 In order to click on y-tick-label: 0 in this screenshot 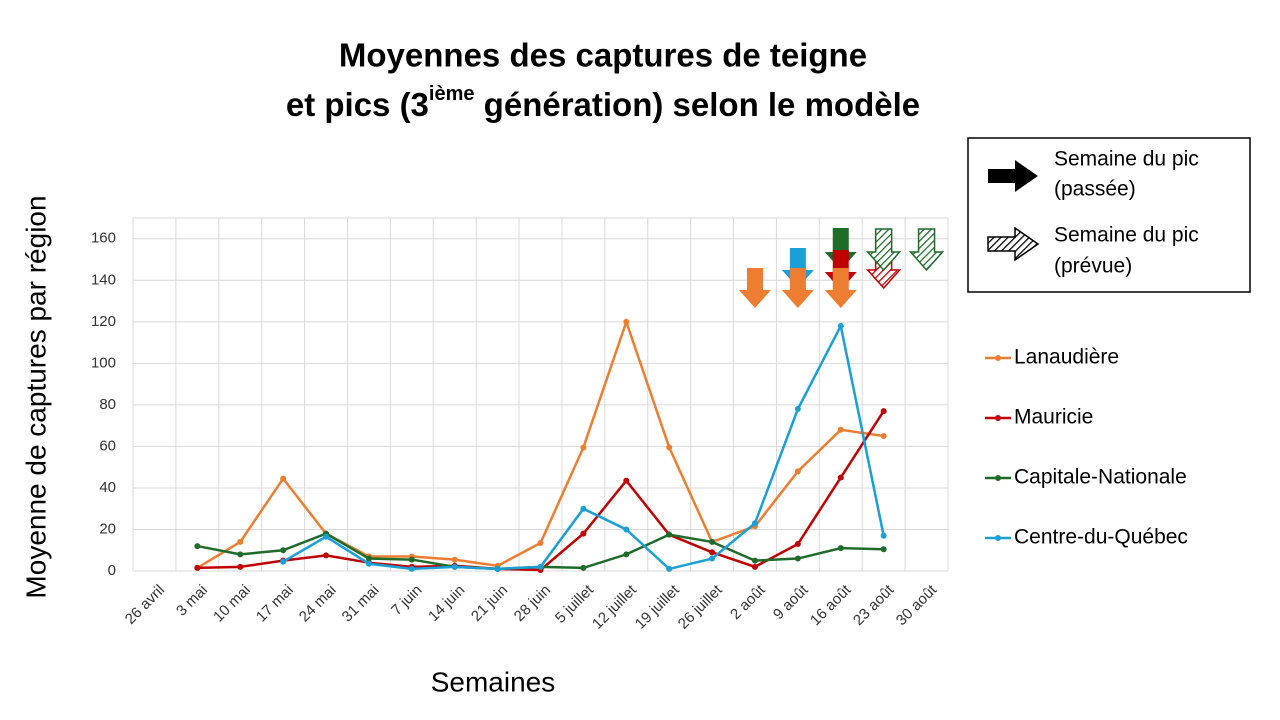, I will do `click(112, 570)`.